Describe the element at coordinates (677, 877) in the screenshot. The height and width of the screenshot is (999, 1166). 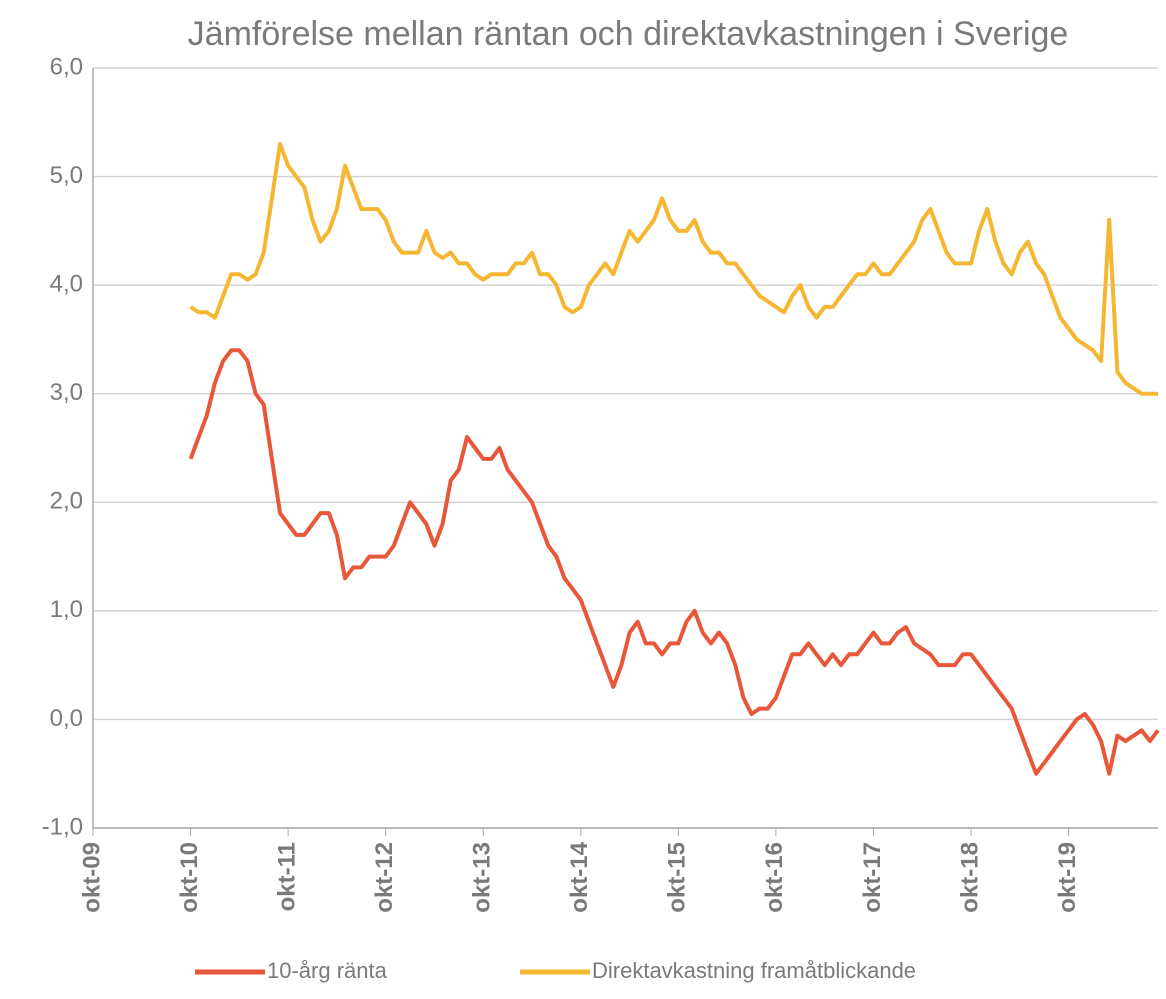
I see `x-tick-label: okt-15` at that location.